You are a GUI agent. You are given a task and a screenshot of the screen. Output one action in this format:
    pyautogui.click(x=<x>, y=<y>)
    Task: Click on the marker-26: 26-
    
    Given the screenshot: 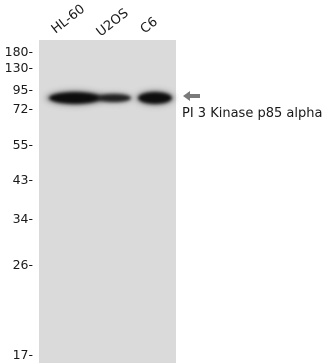 What is the action you would take?
    pyautogui.click(x=22, y=264)
    